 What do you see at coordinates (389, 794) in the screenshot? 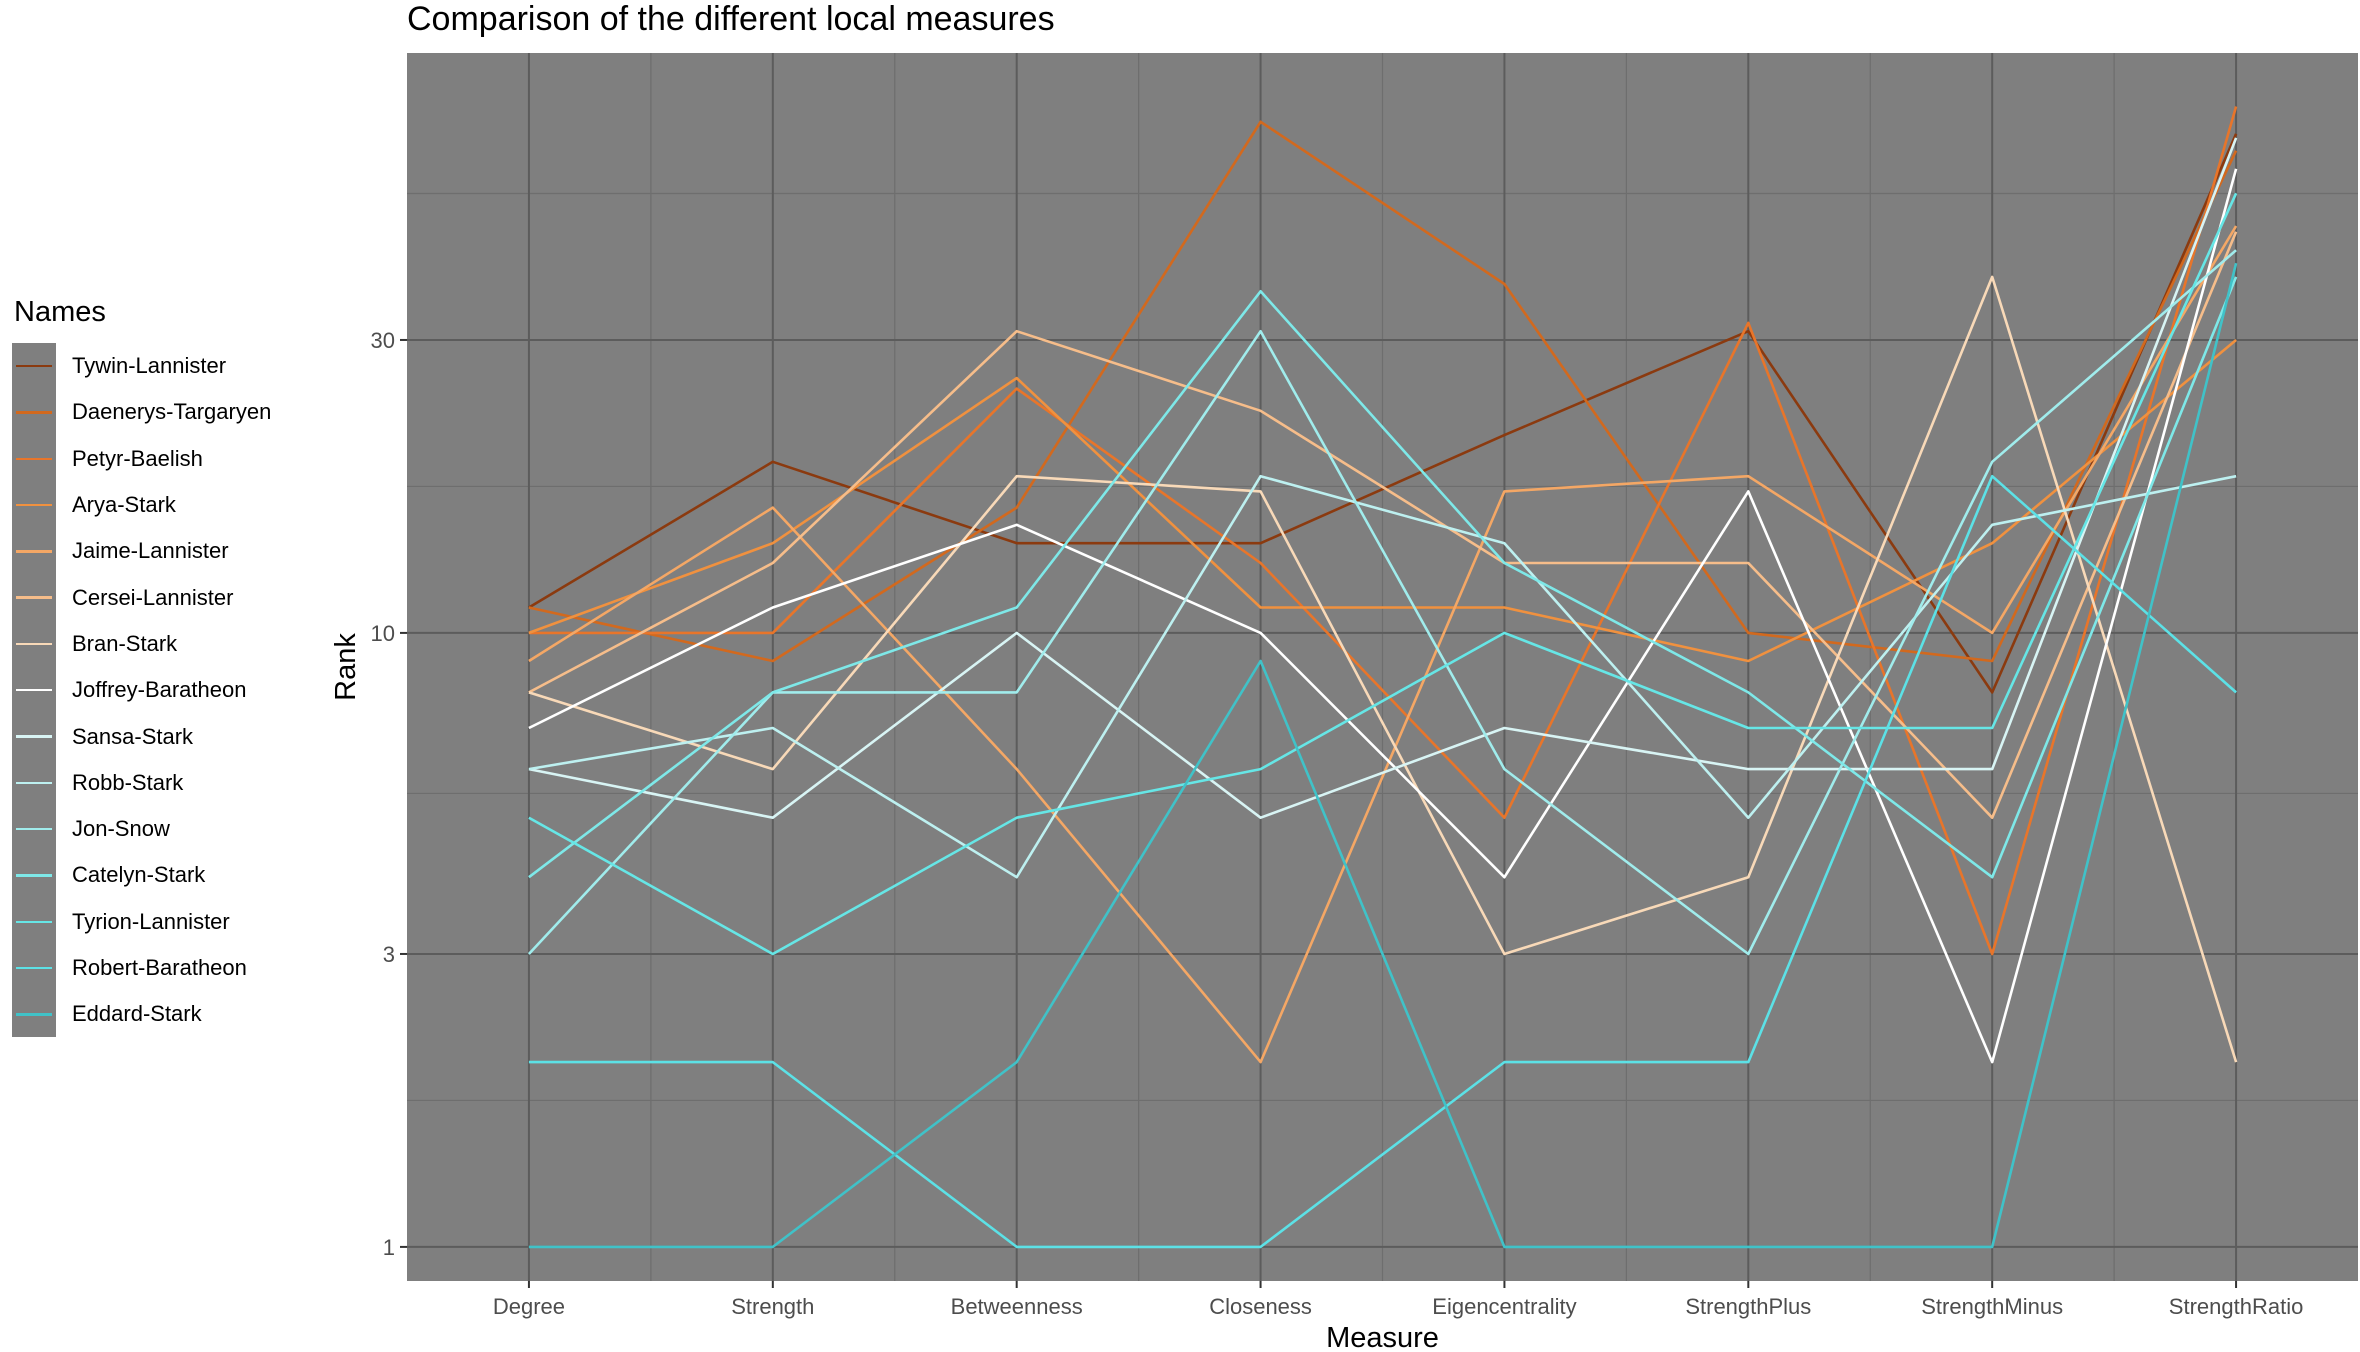
I see `y-axis: 1 3 10 30` at bounding box center [389, 794].